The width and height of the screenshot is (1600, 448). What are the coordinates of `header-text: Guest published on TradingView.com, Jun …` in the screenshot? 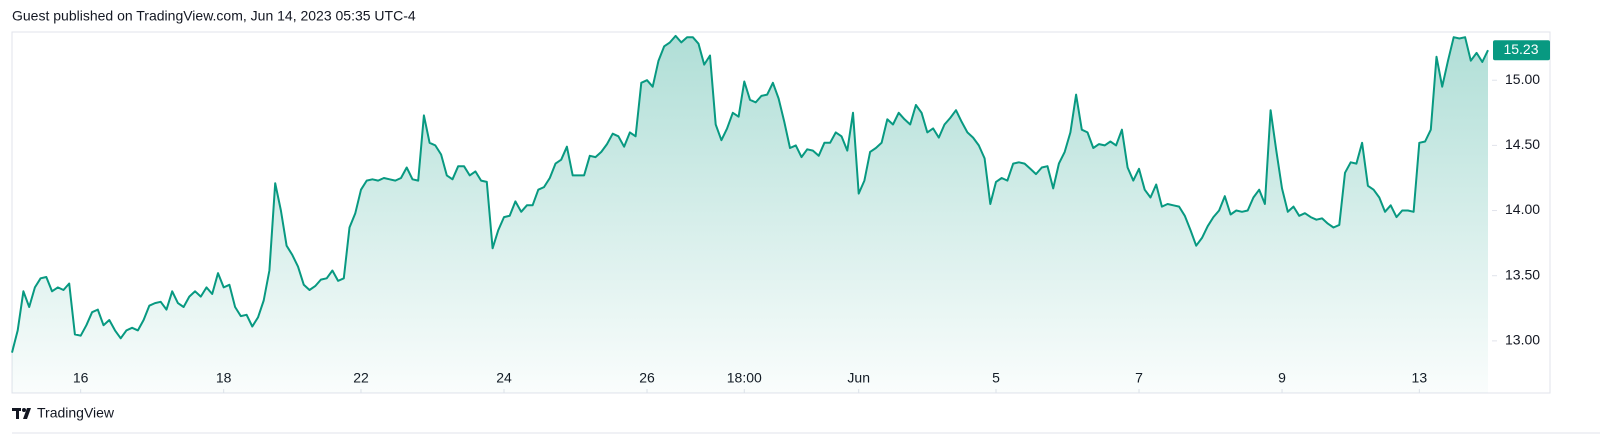 It's located at (214, 16).